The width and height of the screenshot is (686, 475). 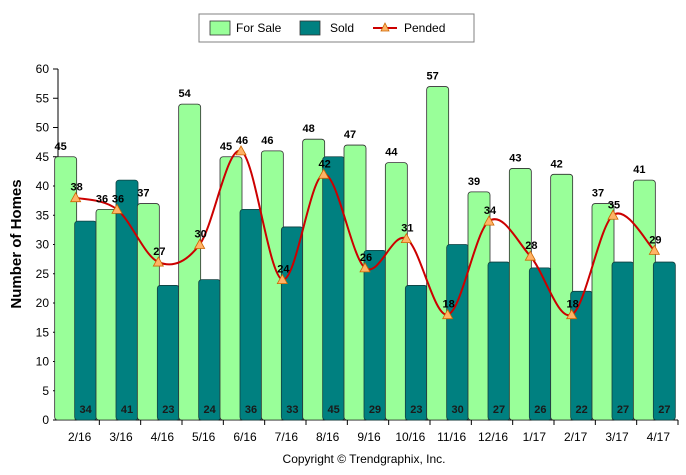 I want to click on legend-label-sold: Sold, so click(x=342, y=28).